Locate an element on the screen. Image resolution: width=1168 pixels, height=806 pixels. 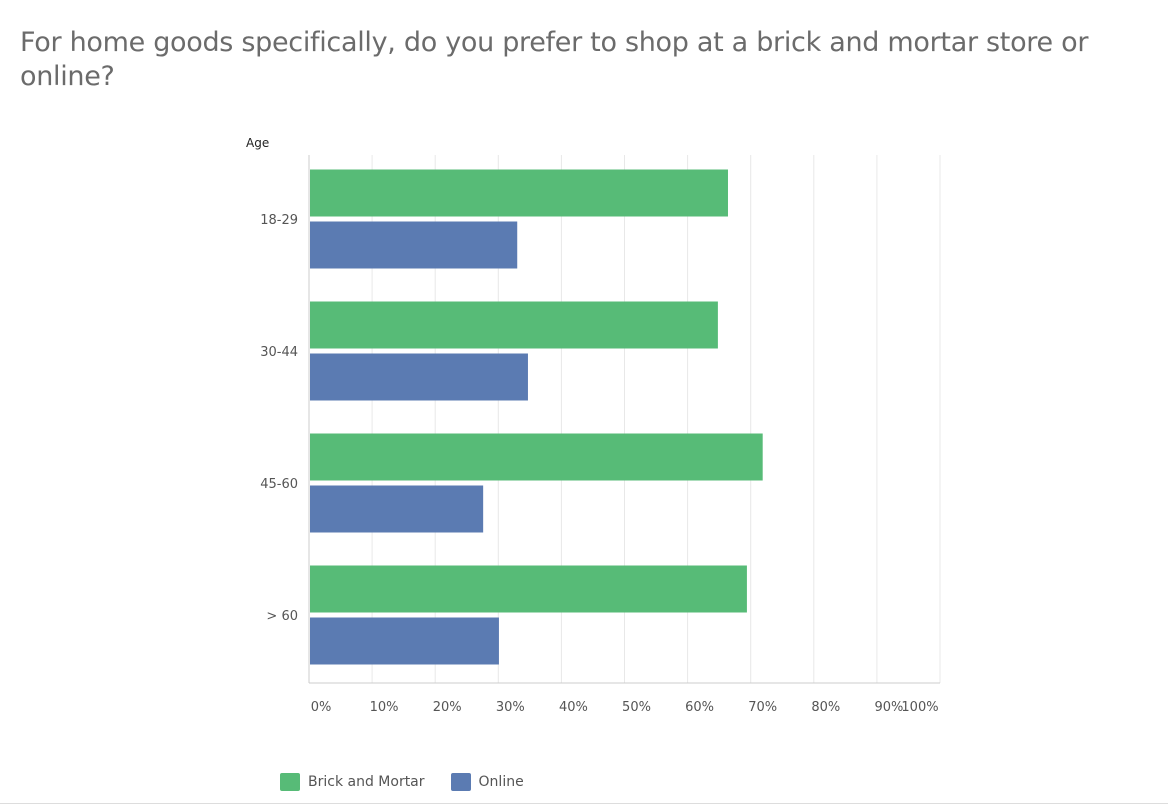
x-tick-label: 0% is located at coordinates (321, 707).